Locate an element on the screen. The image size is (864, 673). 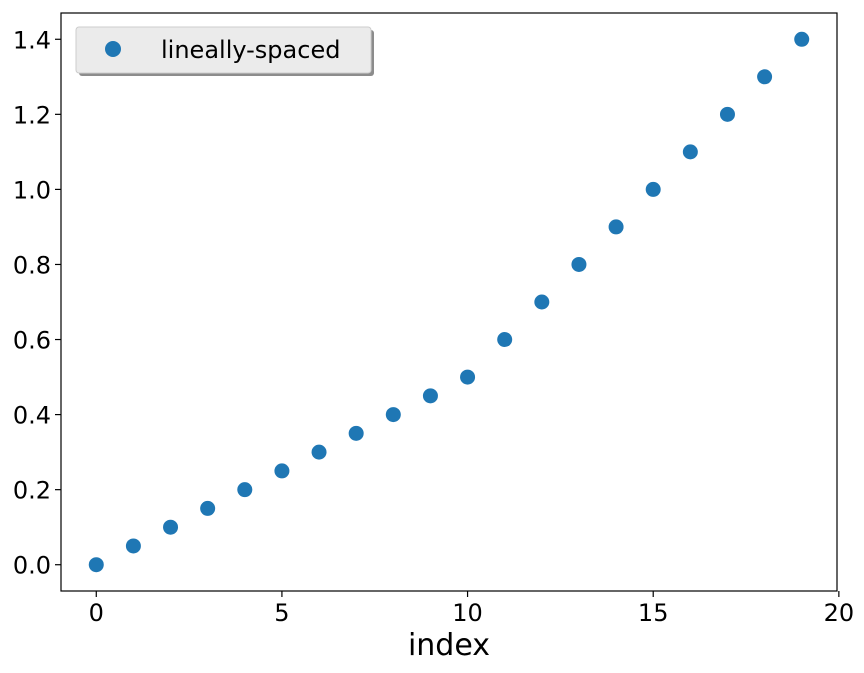
x-tick-label: 20 is located at coordinates (839, 613).